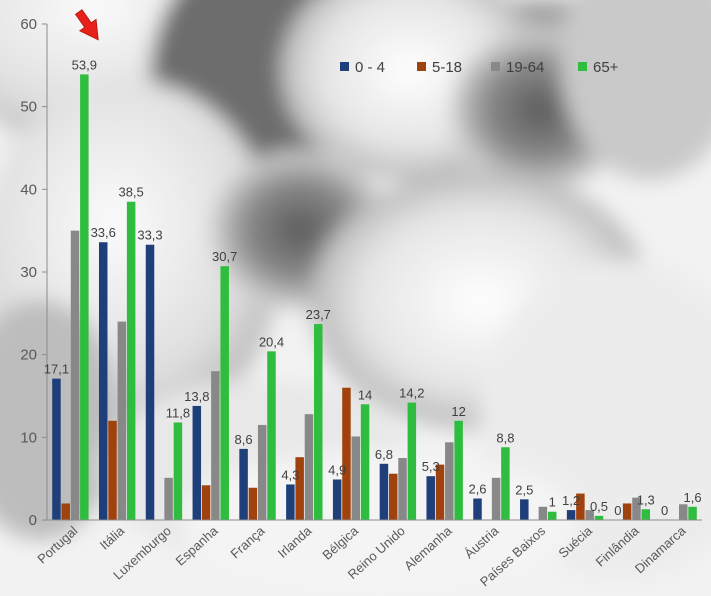  Describe the element at coordinates (290, 474) in the screenshot. I see `data-label: 4,3` at that location.